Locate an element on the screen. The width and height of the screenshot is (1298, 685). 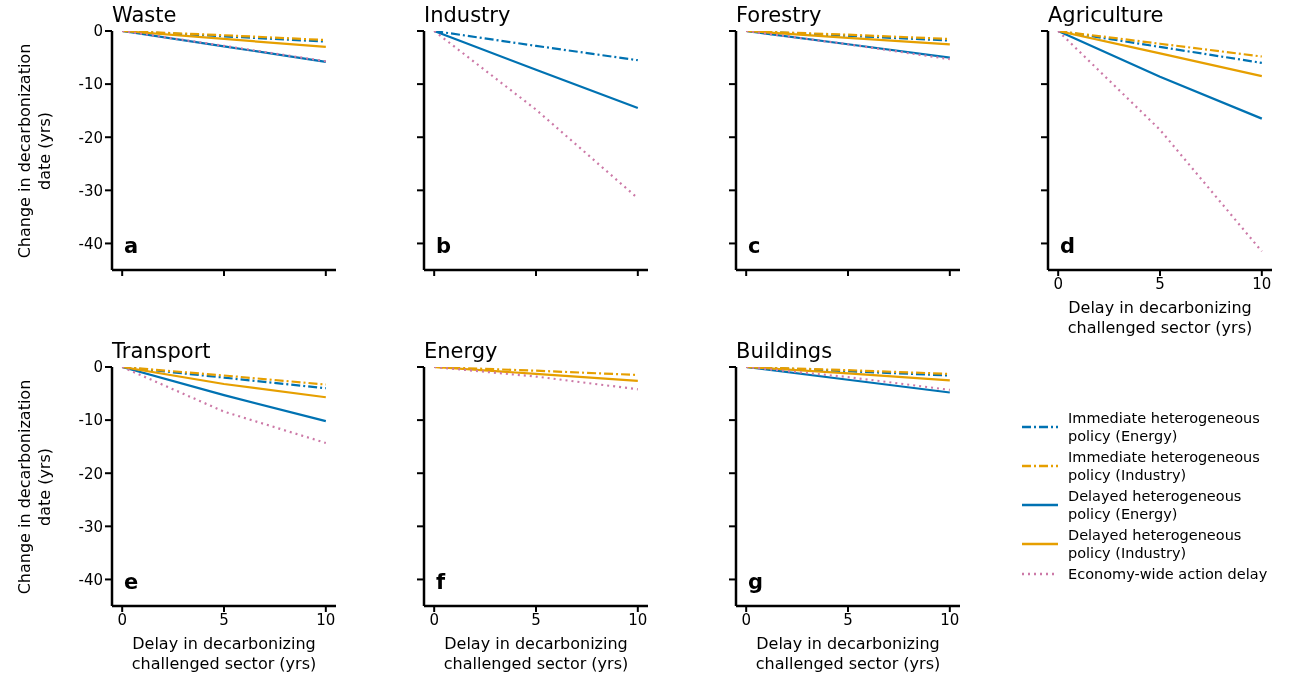
legend-label: Delayed heterogeneous policy (Industry) is located at coordinates (1155, 544).